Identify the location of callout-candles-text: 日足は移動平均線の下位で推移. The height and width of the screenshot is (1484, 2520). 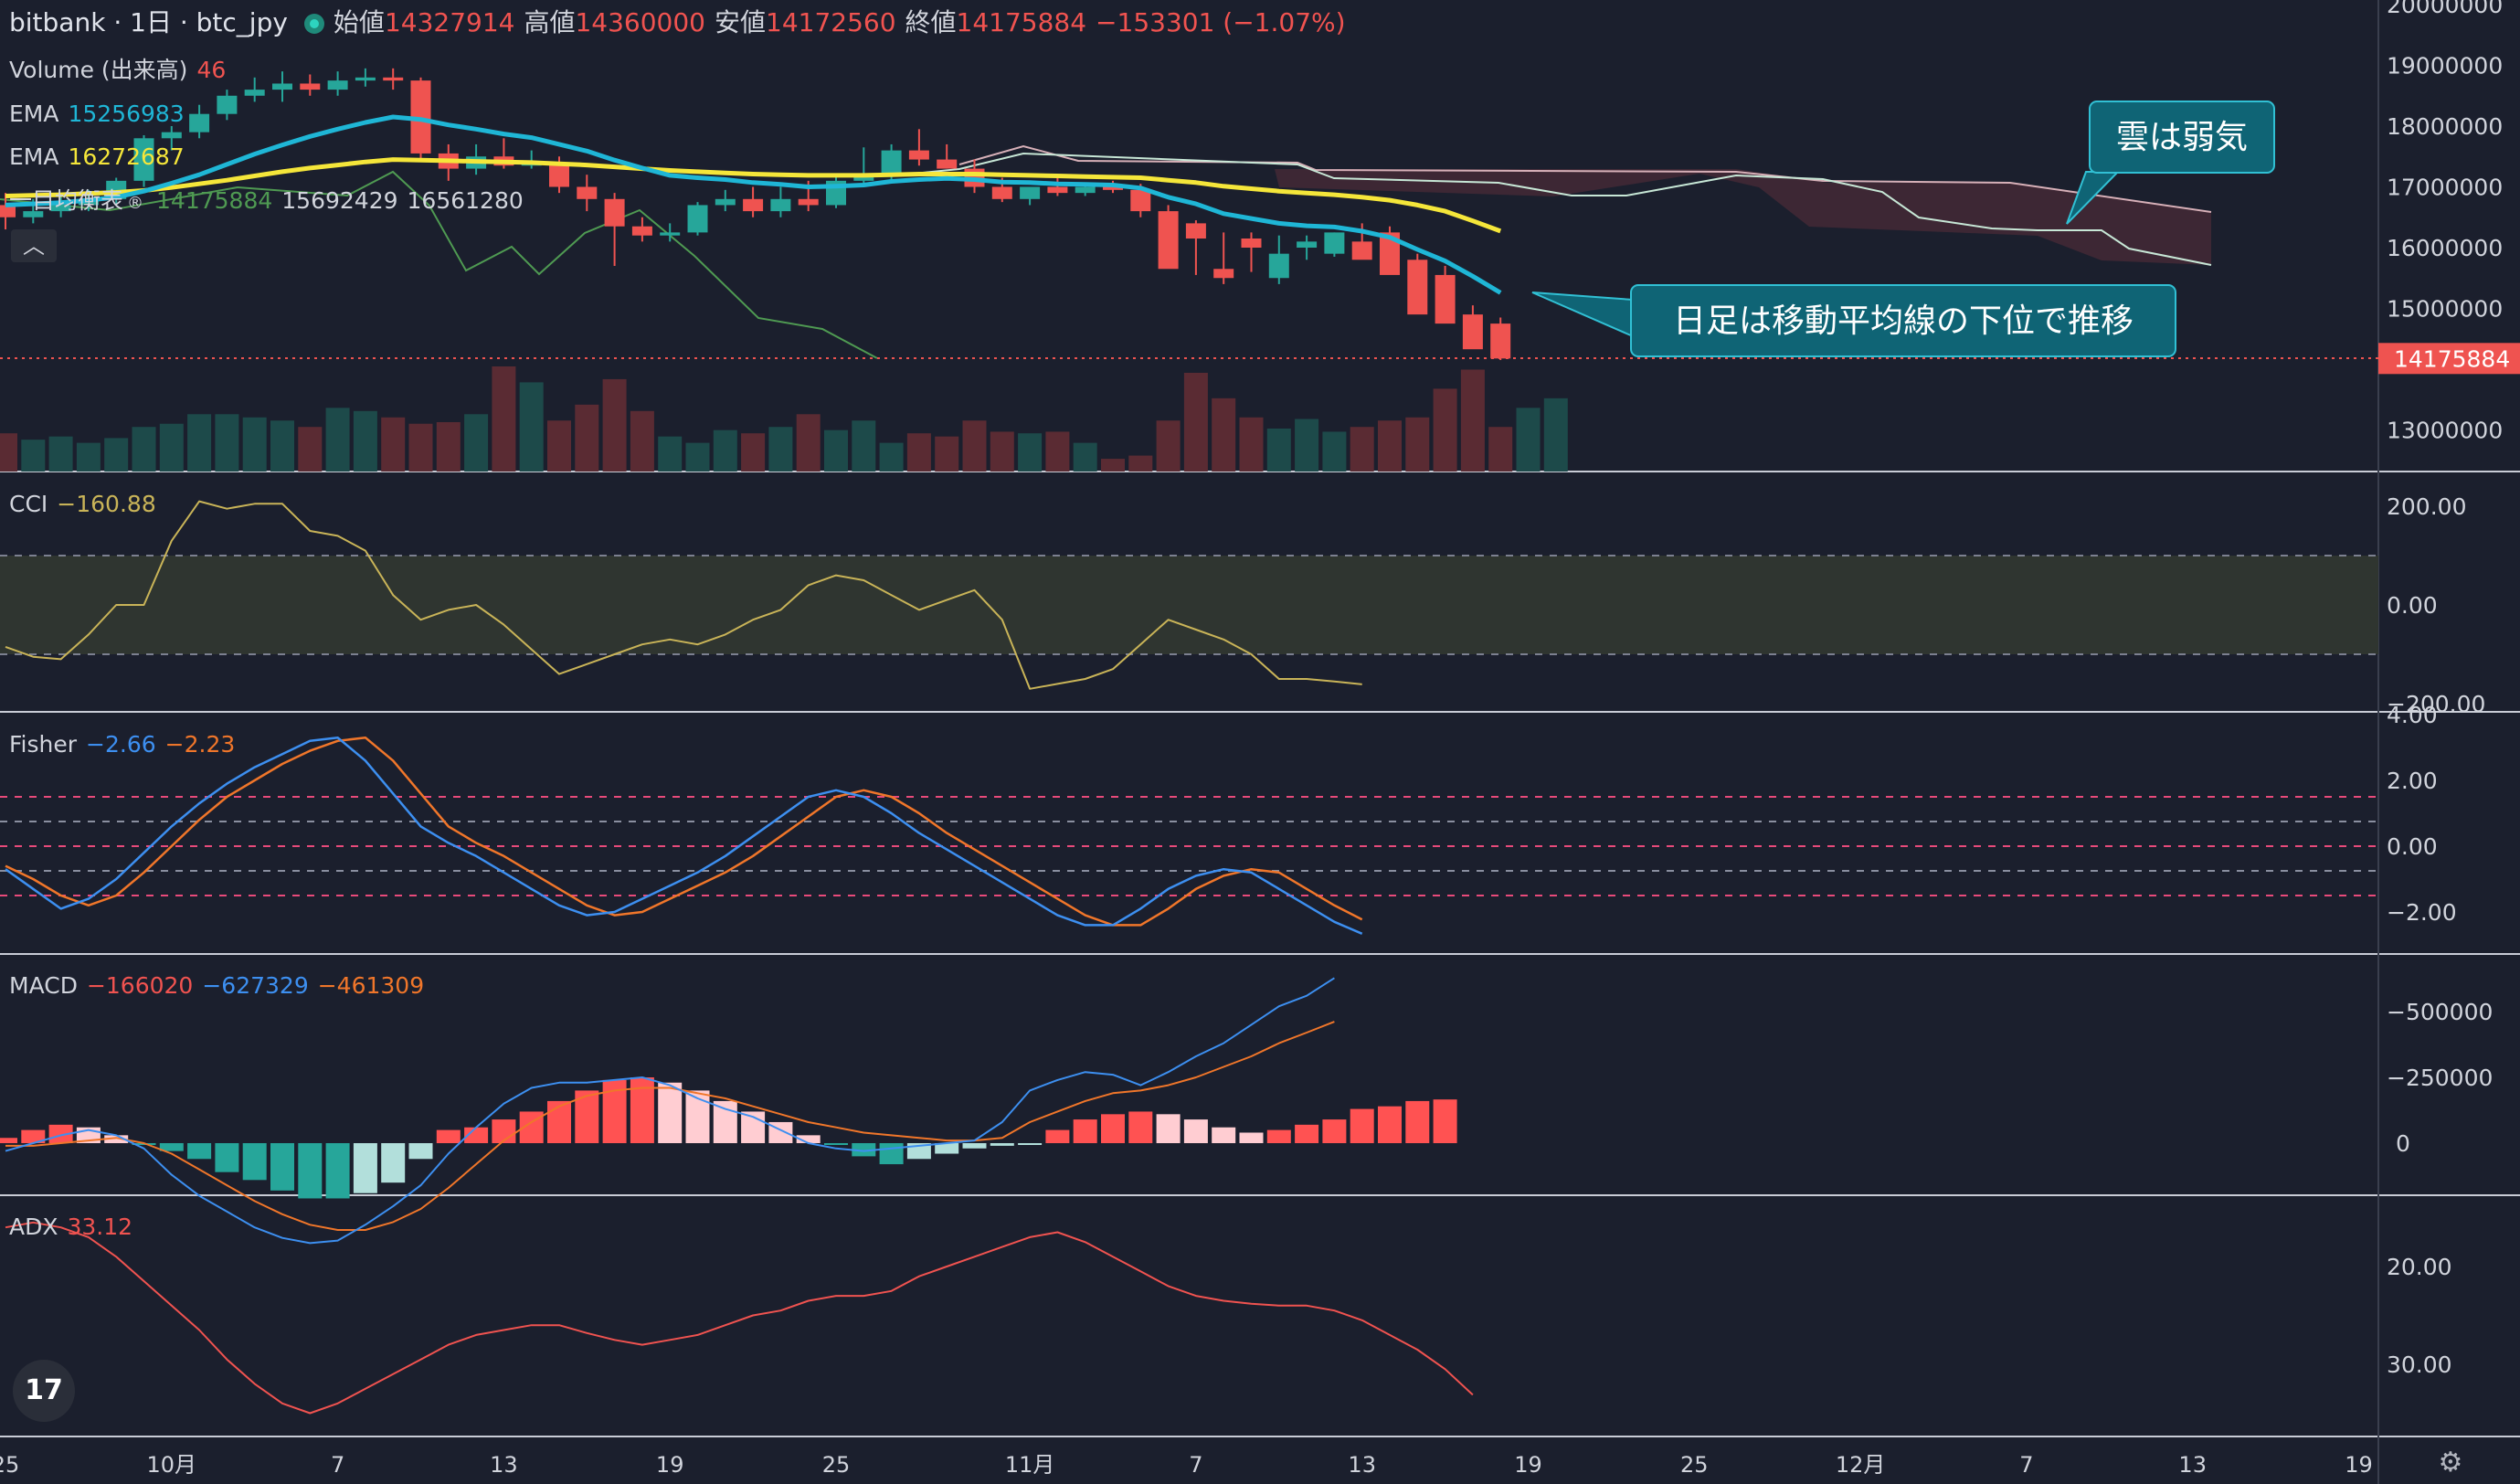
(1903, 321).